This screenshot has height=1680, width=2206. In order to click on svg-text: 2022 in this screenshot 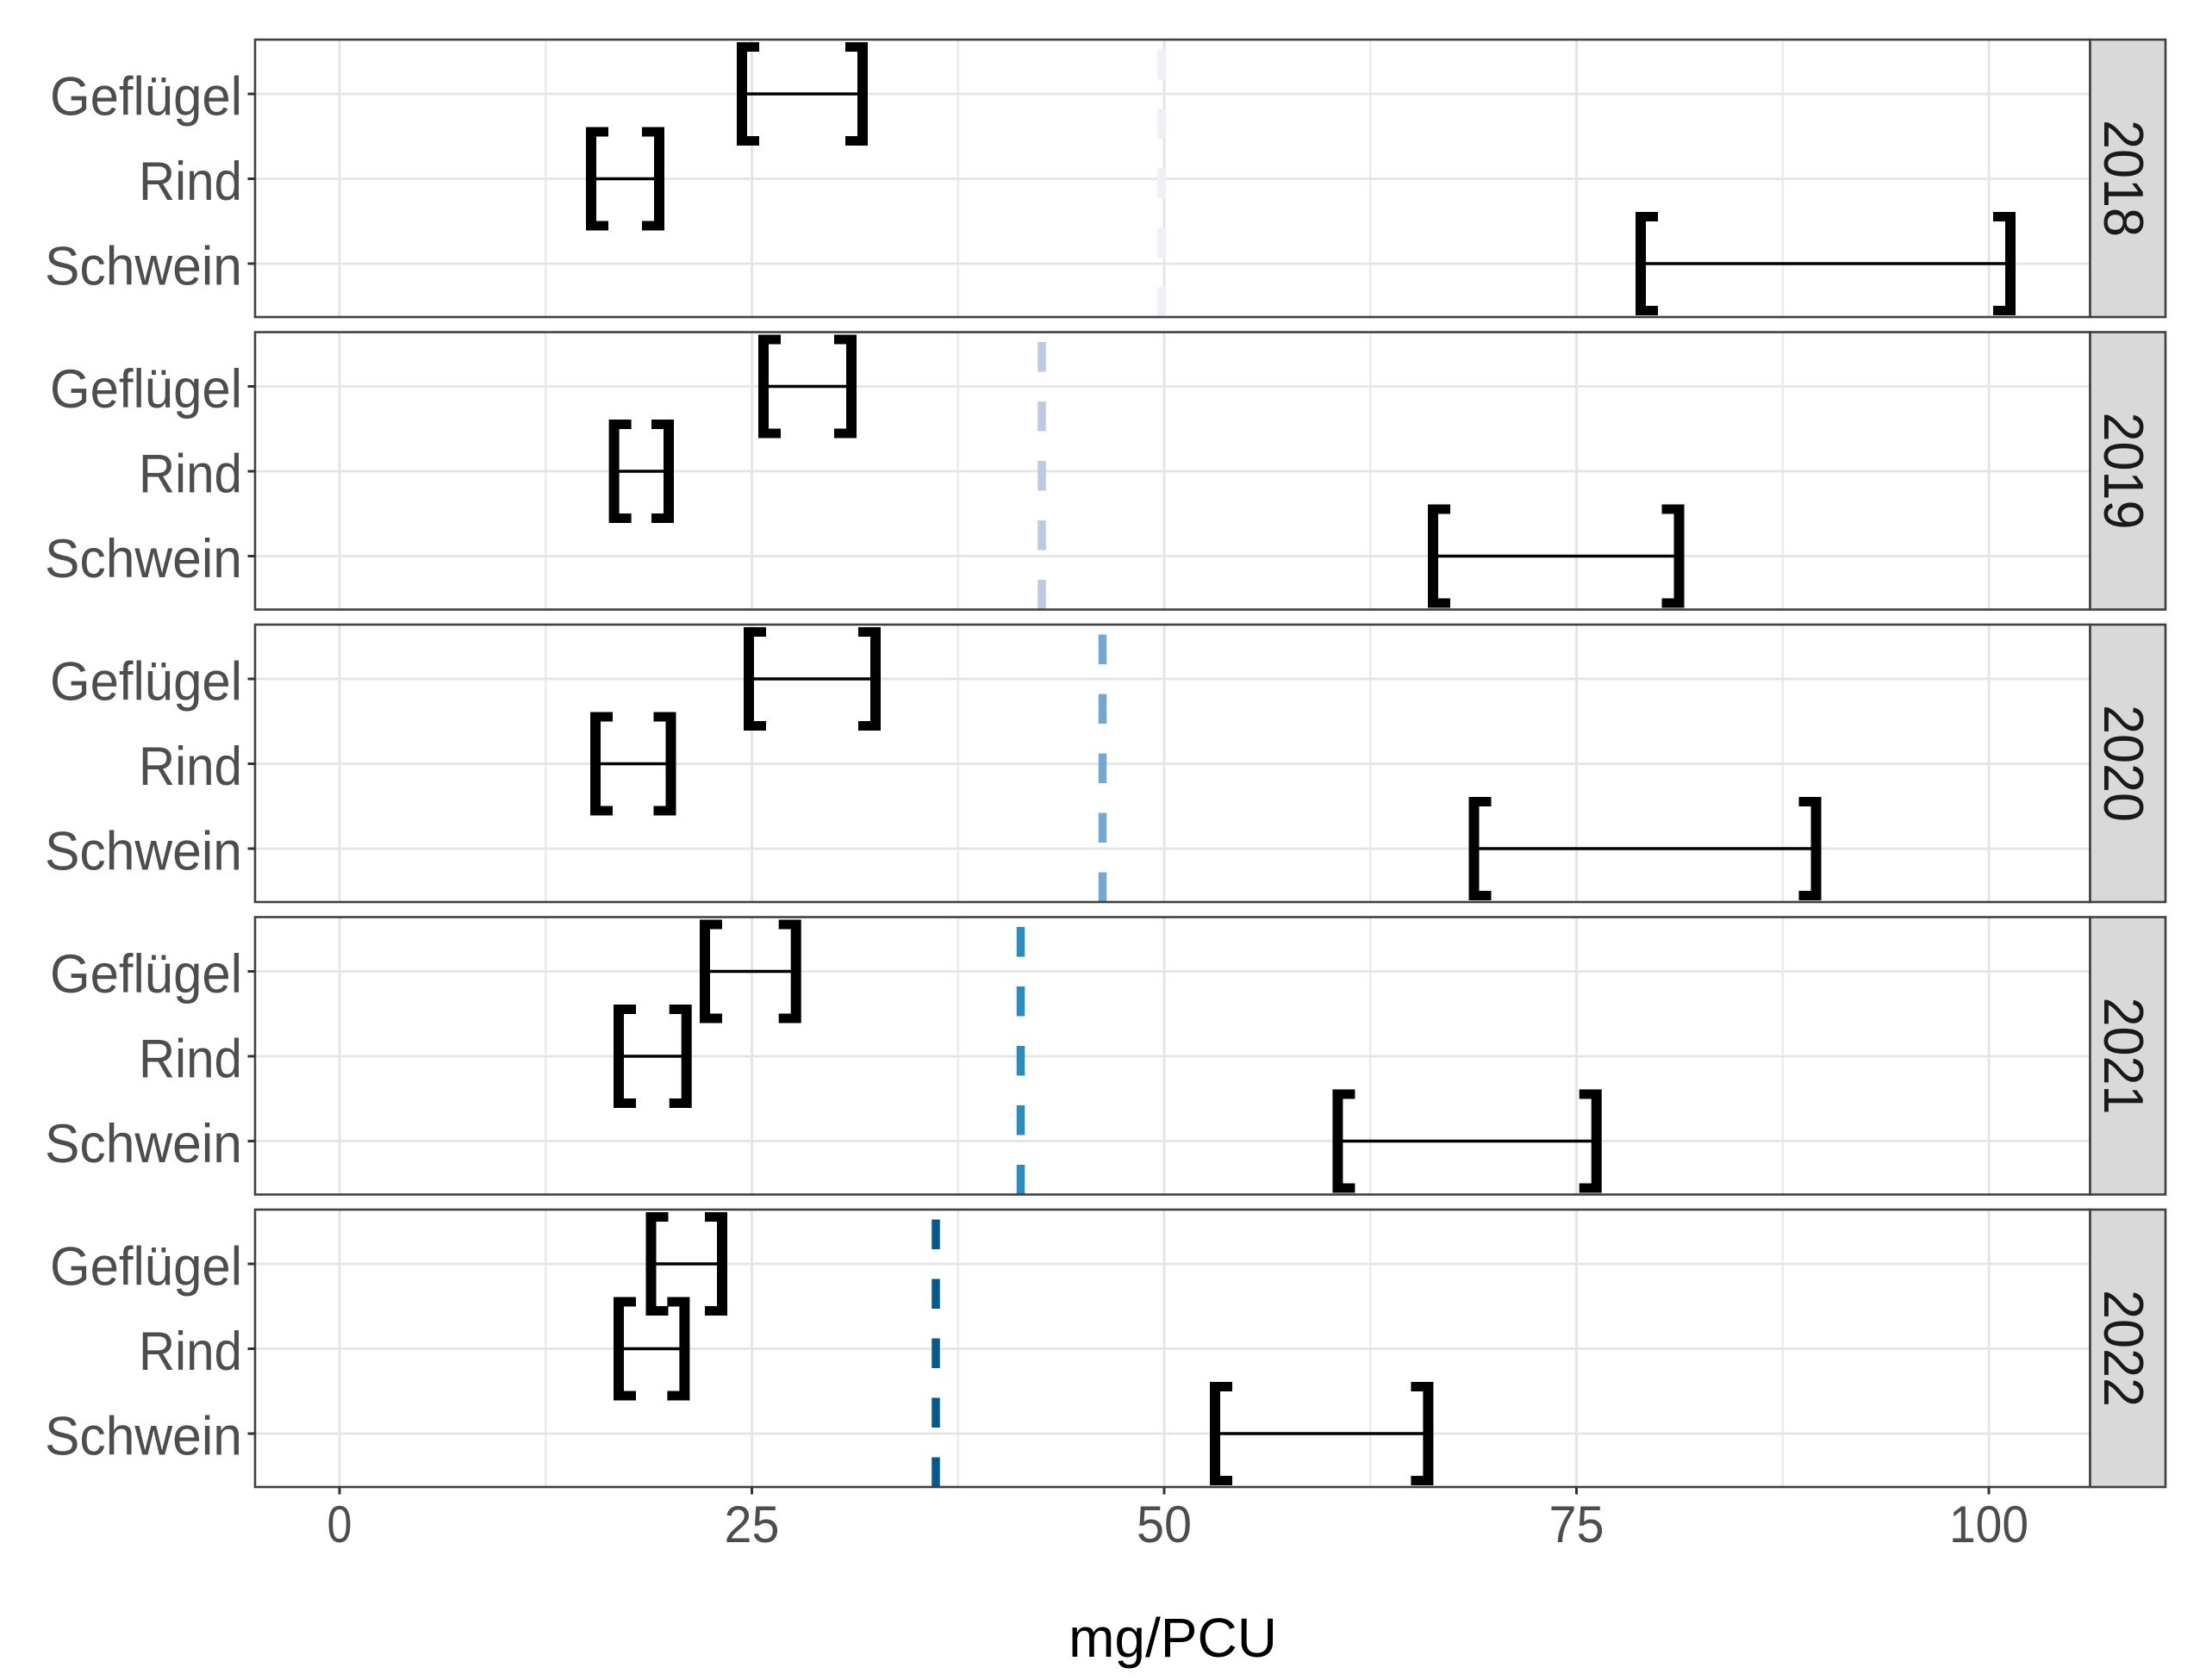, I will do `click(2123, 1349)`.